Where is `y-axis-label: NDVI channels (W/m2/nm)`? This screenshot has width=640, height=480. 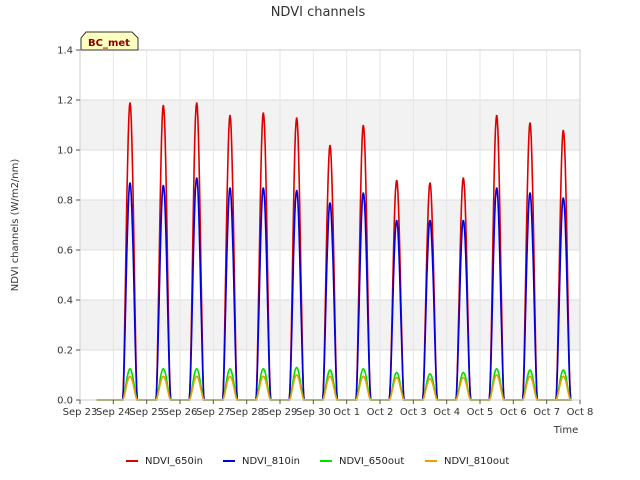
y-axis-label: NDVI channels (W/m2/nm) is located at coordinates (15, 225).